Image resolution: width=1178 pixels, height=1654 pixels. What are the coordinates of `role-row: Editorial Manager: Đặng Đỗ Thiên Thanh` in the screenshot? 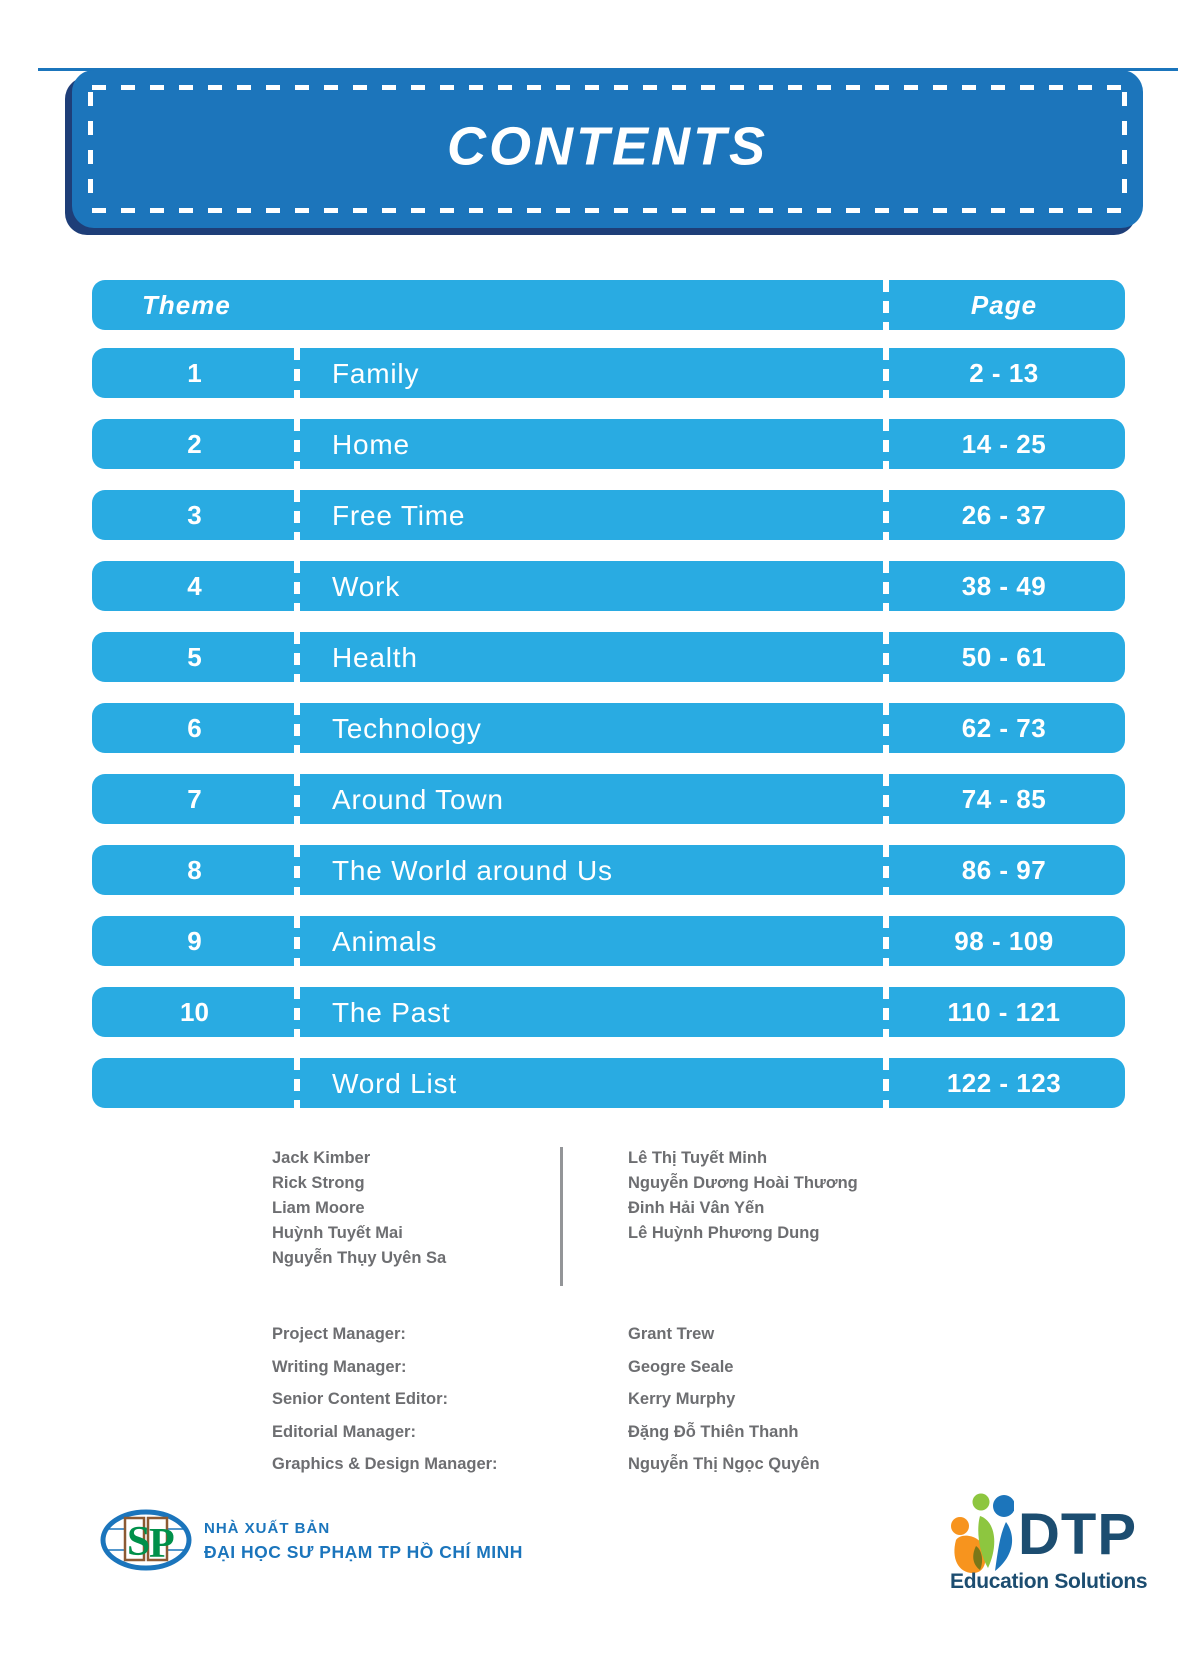 It's located at (535, 1432).